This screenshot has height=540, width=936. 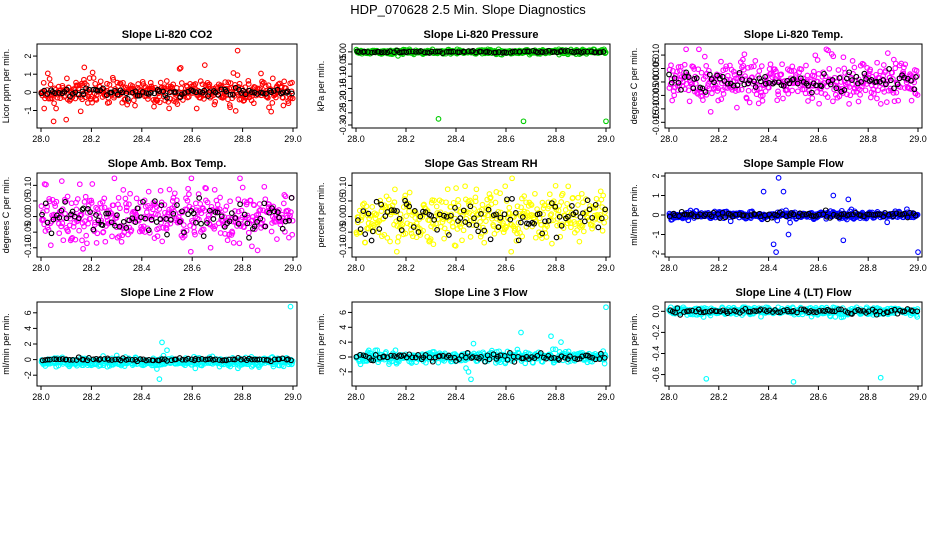 What do you see at coordinates (28, 56) in the screenshot?
I see `y-tick-label: 2` at bounding box center [28, 56].